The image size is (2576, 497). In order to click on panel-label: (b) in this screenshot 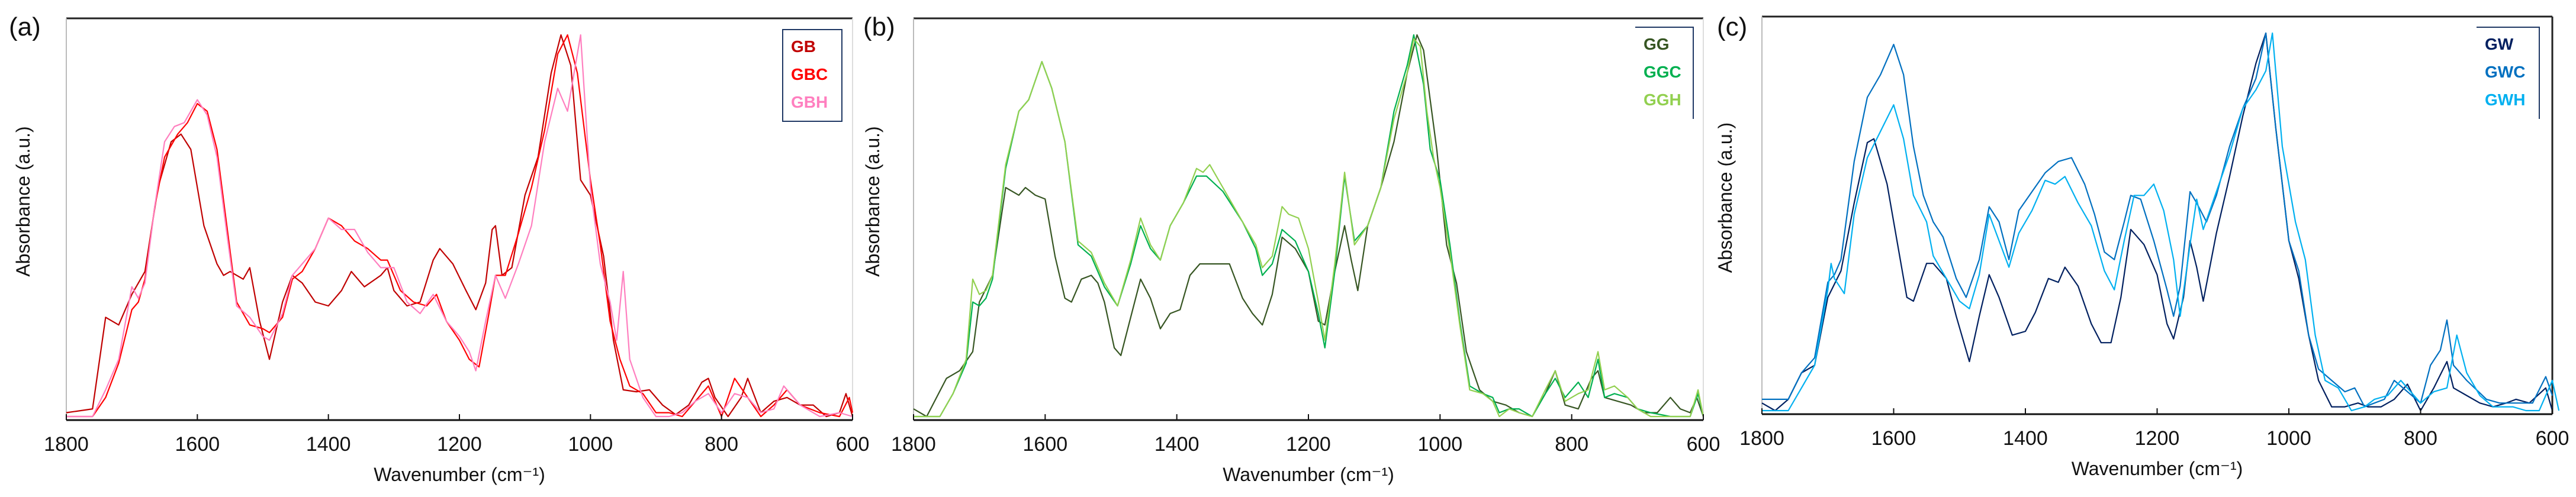, I will do `click(879, 27)`.